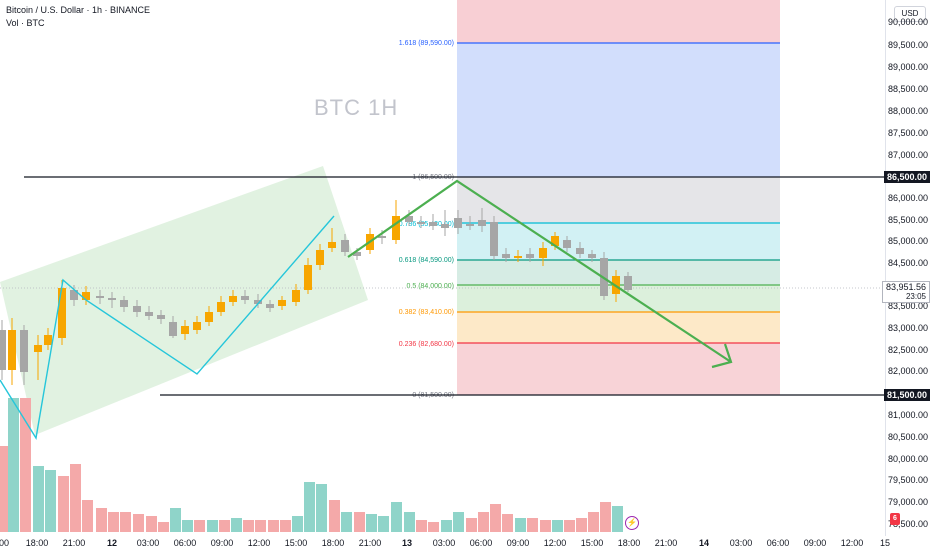  Describe the element at coordinates (910, 14) in the screenshot. I see `currency-button: USD` at that location.